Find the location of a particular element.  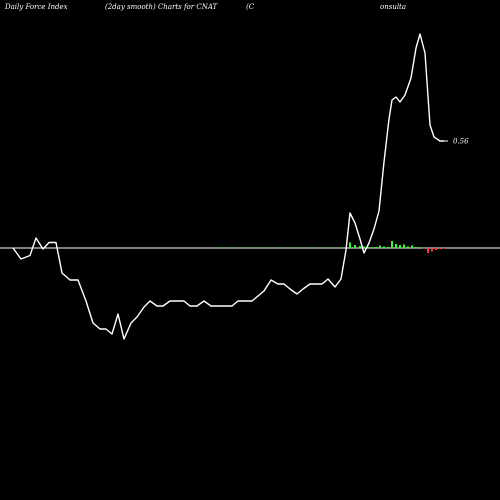

force-bars is located at coordinates (332, 247).